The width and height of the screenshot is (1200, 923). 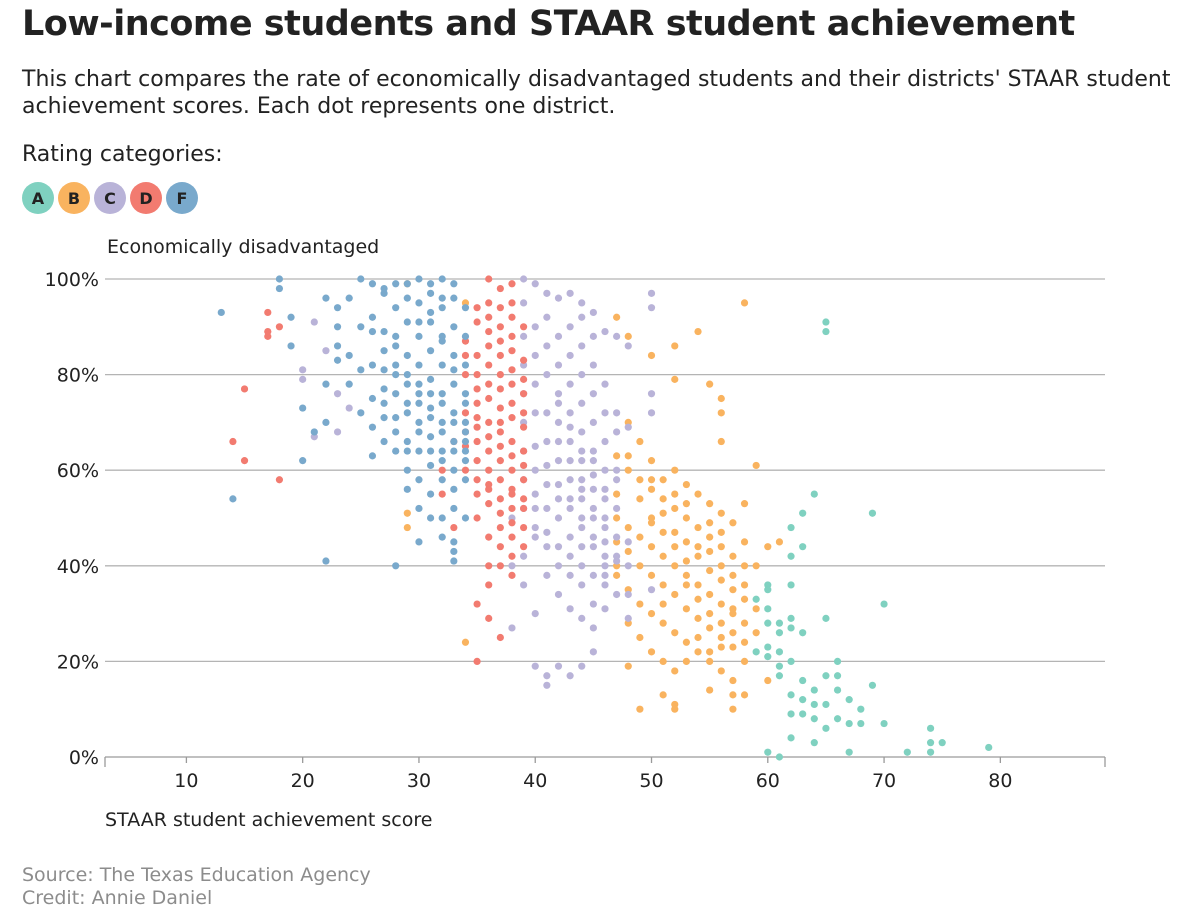 I want to click on legend-badge-f: F, so click(x=182, y=198).